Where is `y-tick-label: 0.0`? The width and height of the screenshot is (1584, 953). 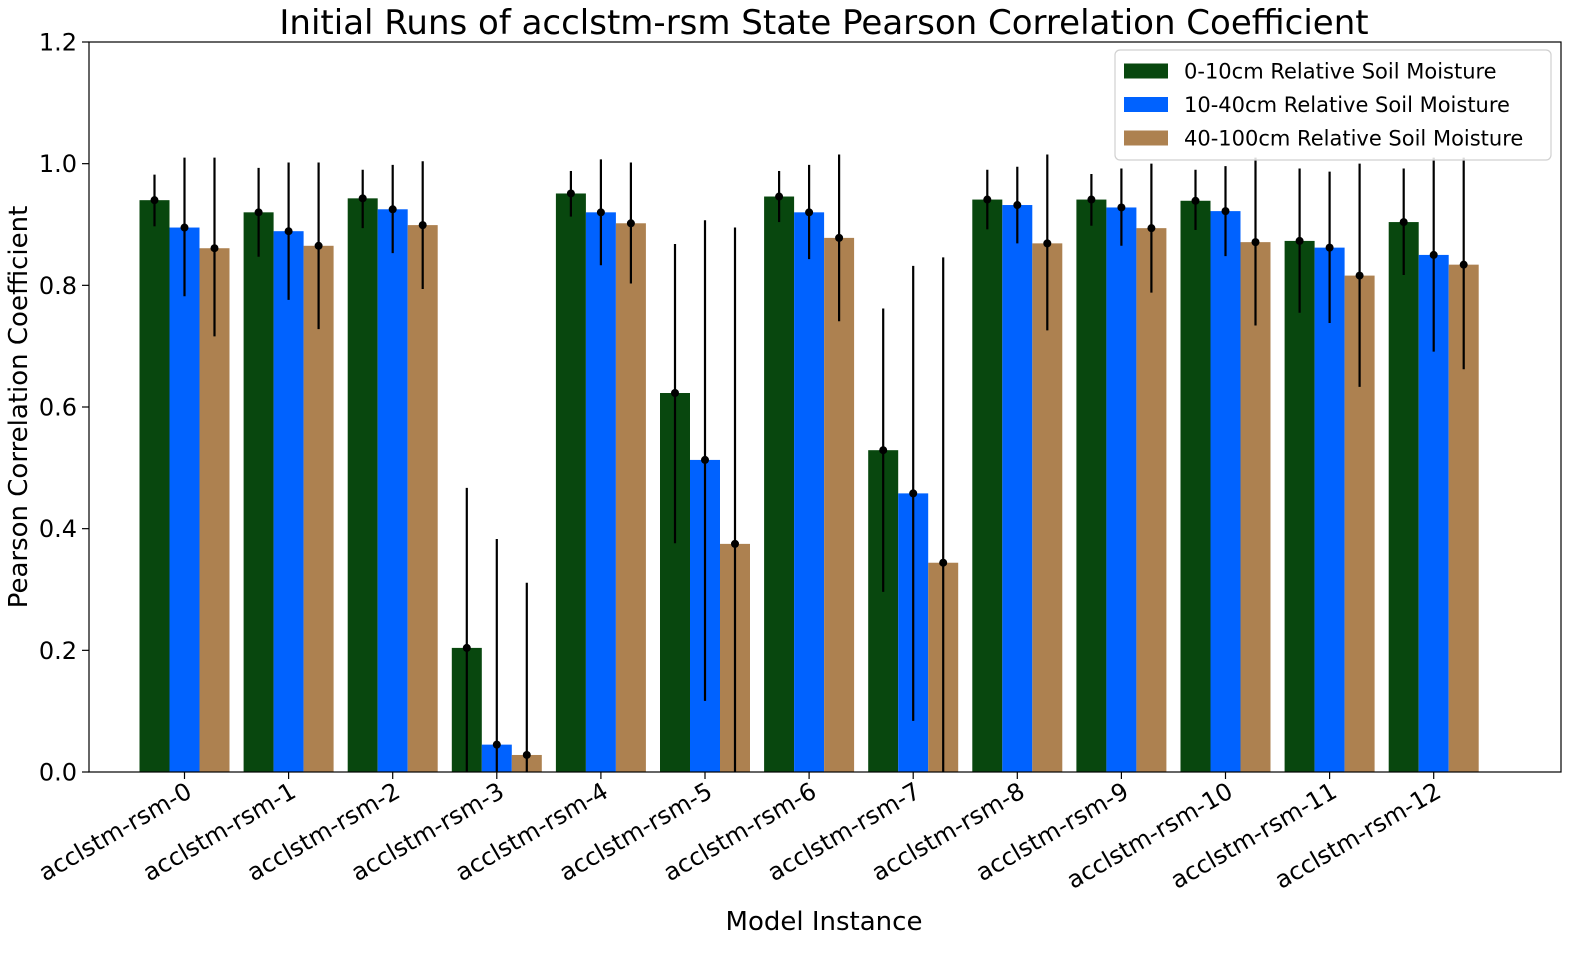
y-tick-label: 0.0 is located at coordinates (58, 773).